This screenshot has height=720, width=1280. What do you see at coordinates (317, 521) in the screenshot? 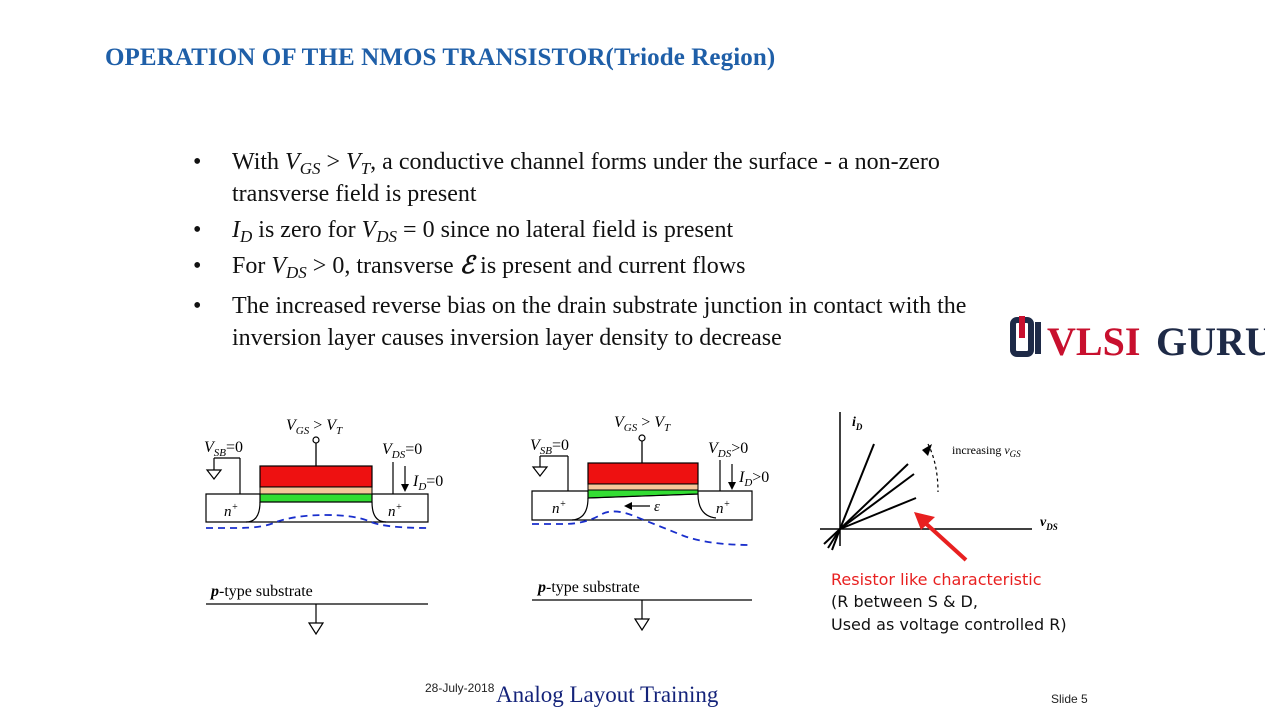
I see `d1-depletion-edge` at bounding box center [317, 521].